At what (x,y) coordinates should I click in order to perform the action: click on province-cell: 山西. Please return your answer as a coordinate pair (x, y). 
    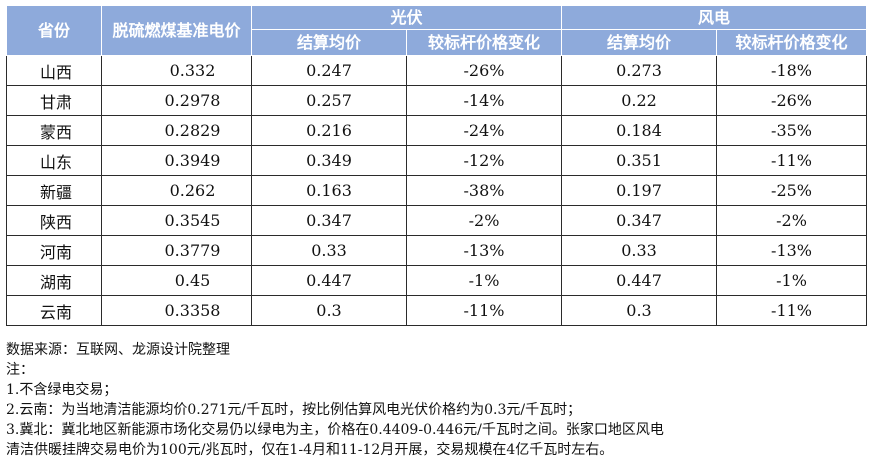
    Looking at the image, I should click on (54, 70).